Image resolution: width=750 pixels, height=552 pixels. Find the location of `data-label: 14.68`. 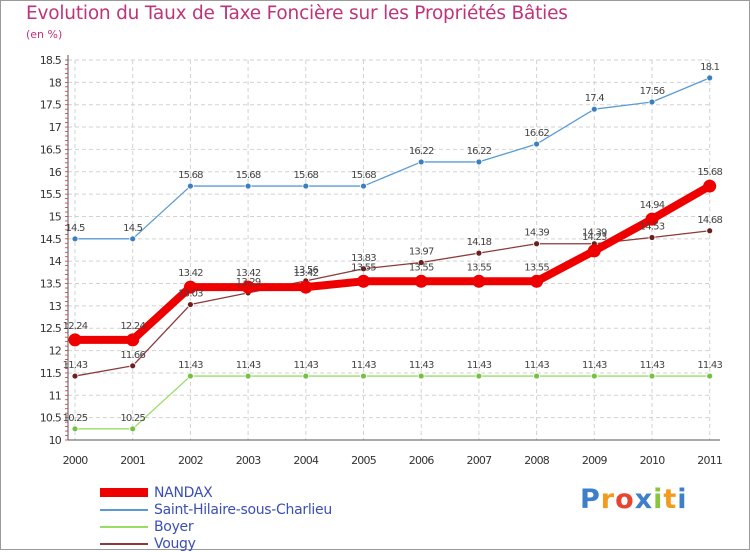

data-label: 14.68 is located at coordinates (709, 220).